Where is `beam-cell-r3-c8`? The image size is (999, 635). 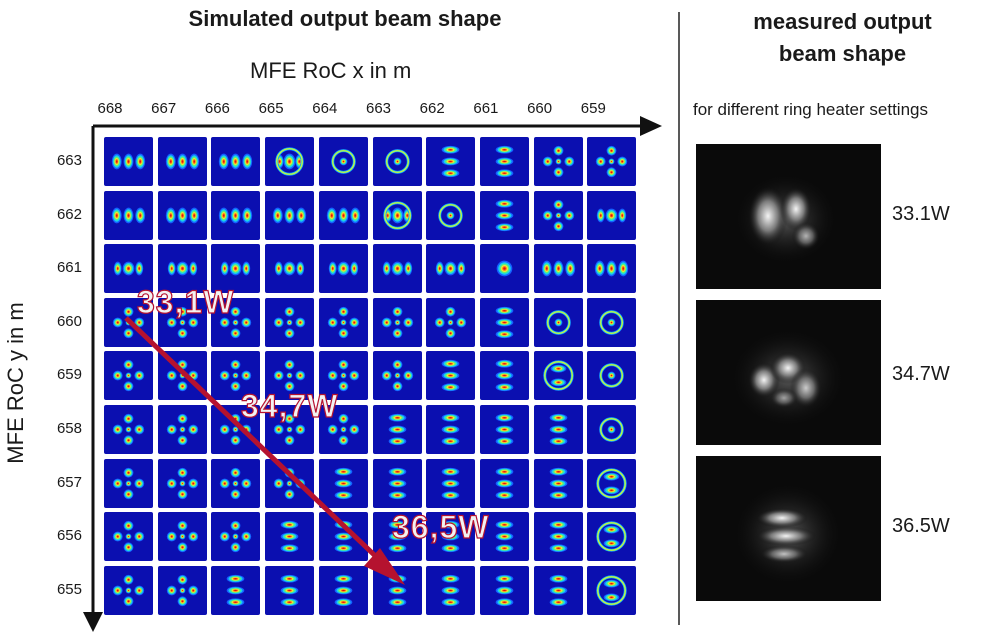 beam-cell-r3-c8 is located at coordinates (558, 322).